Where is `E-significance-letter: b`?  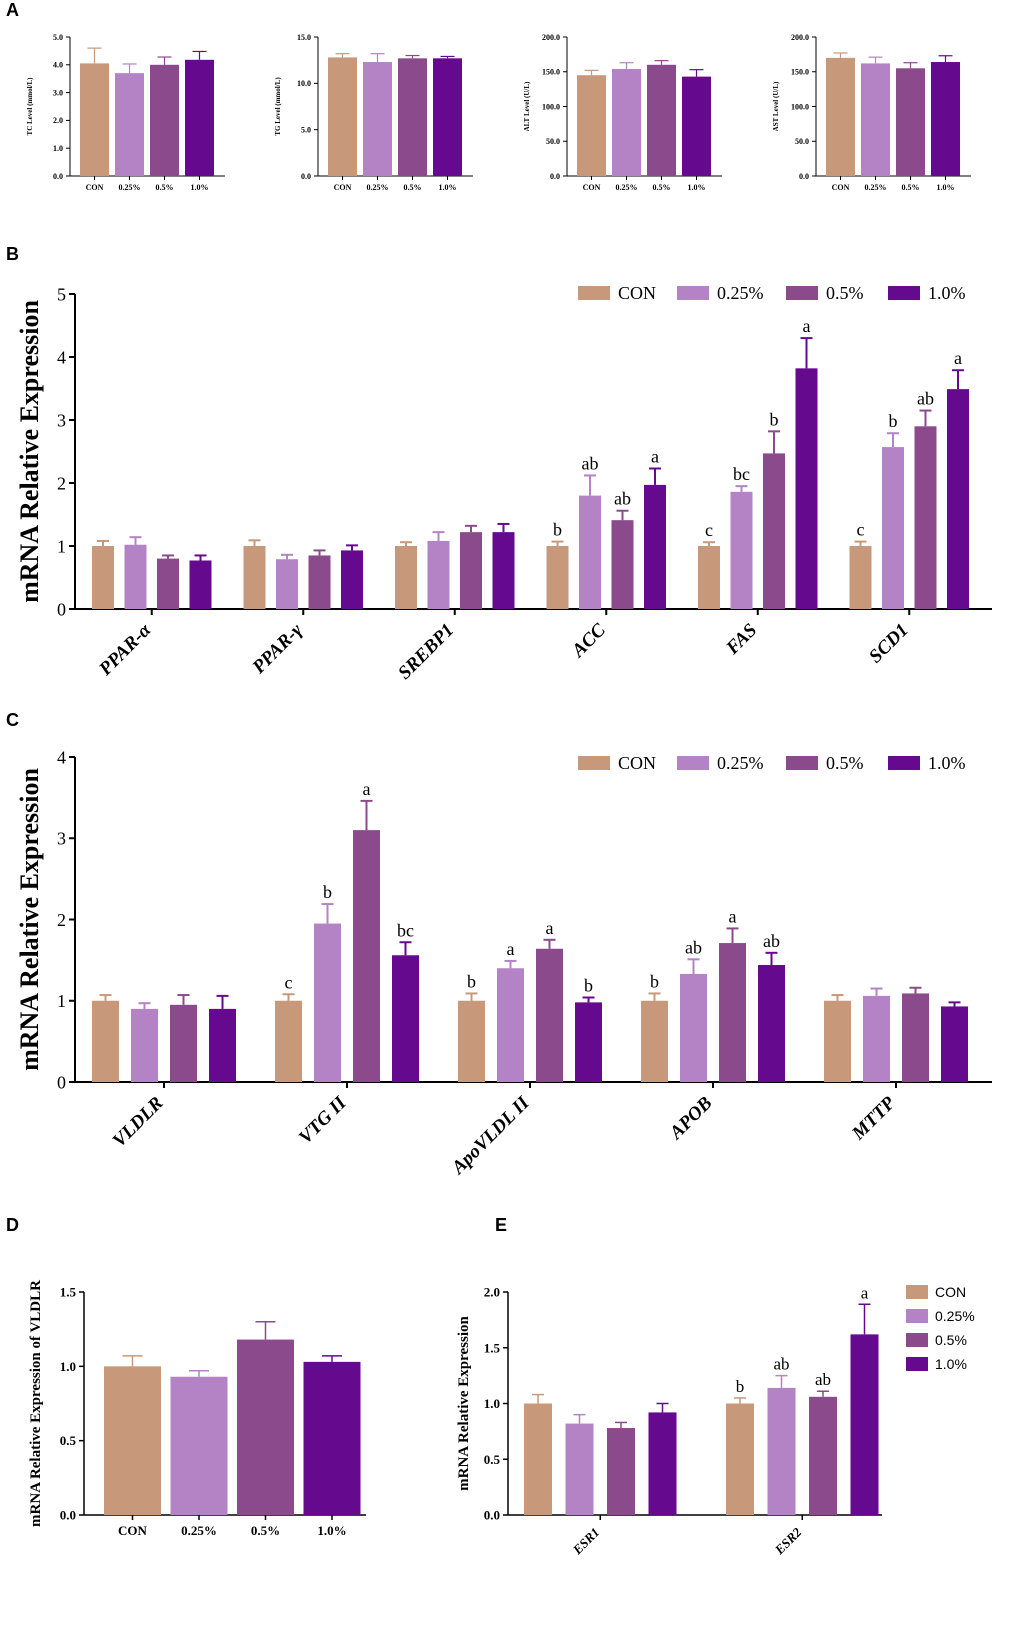
E-significance-letter: b is located at coordinates (740, 1386).